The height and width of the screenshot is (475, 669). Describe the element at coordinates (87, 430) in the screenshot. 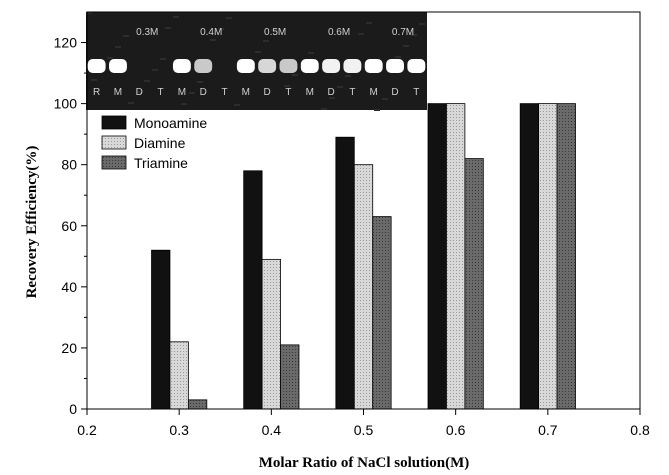

I see `x-tick-label: 0.2` at that location.